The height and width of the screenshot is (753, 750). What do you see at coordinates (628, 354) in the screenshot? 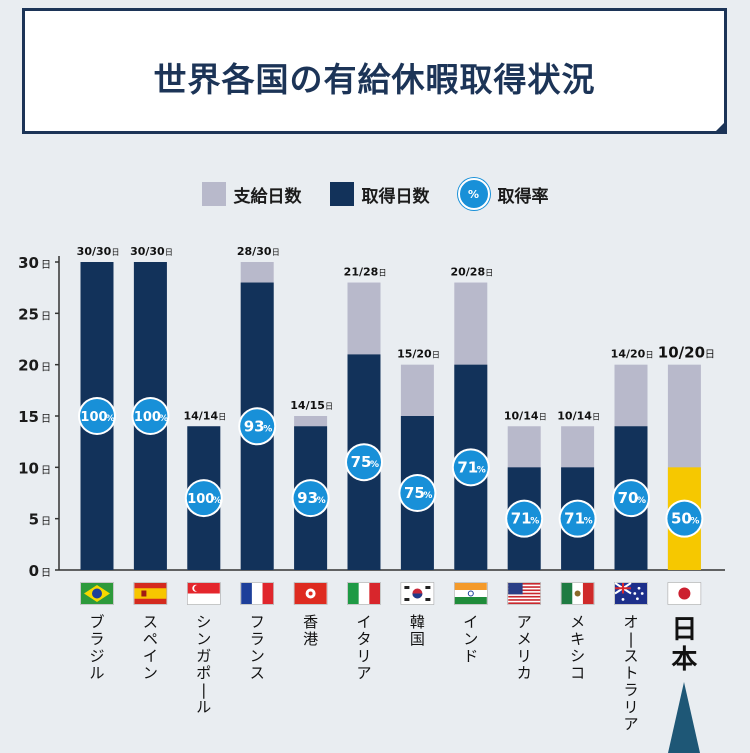
I see `bar-value-label: 14/20` at bounding box center [628, 354].